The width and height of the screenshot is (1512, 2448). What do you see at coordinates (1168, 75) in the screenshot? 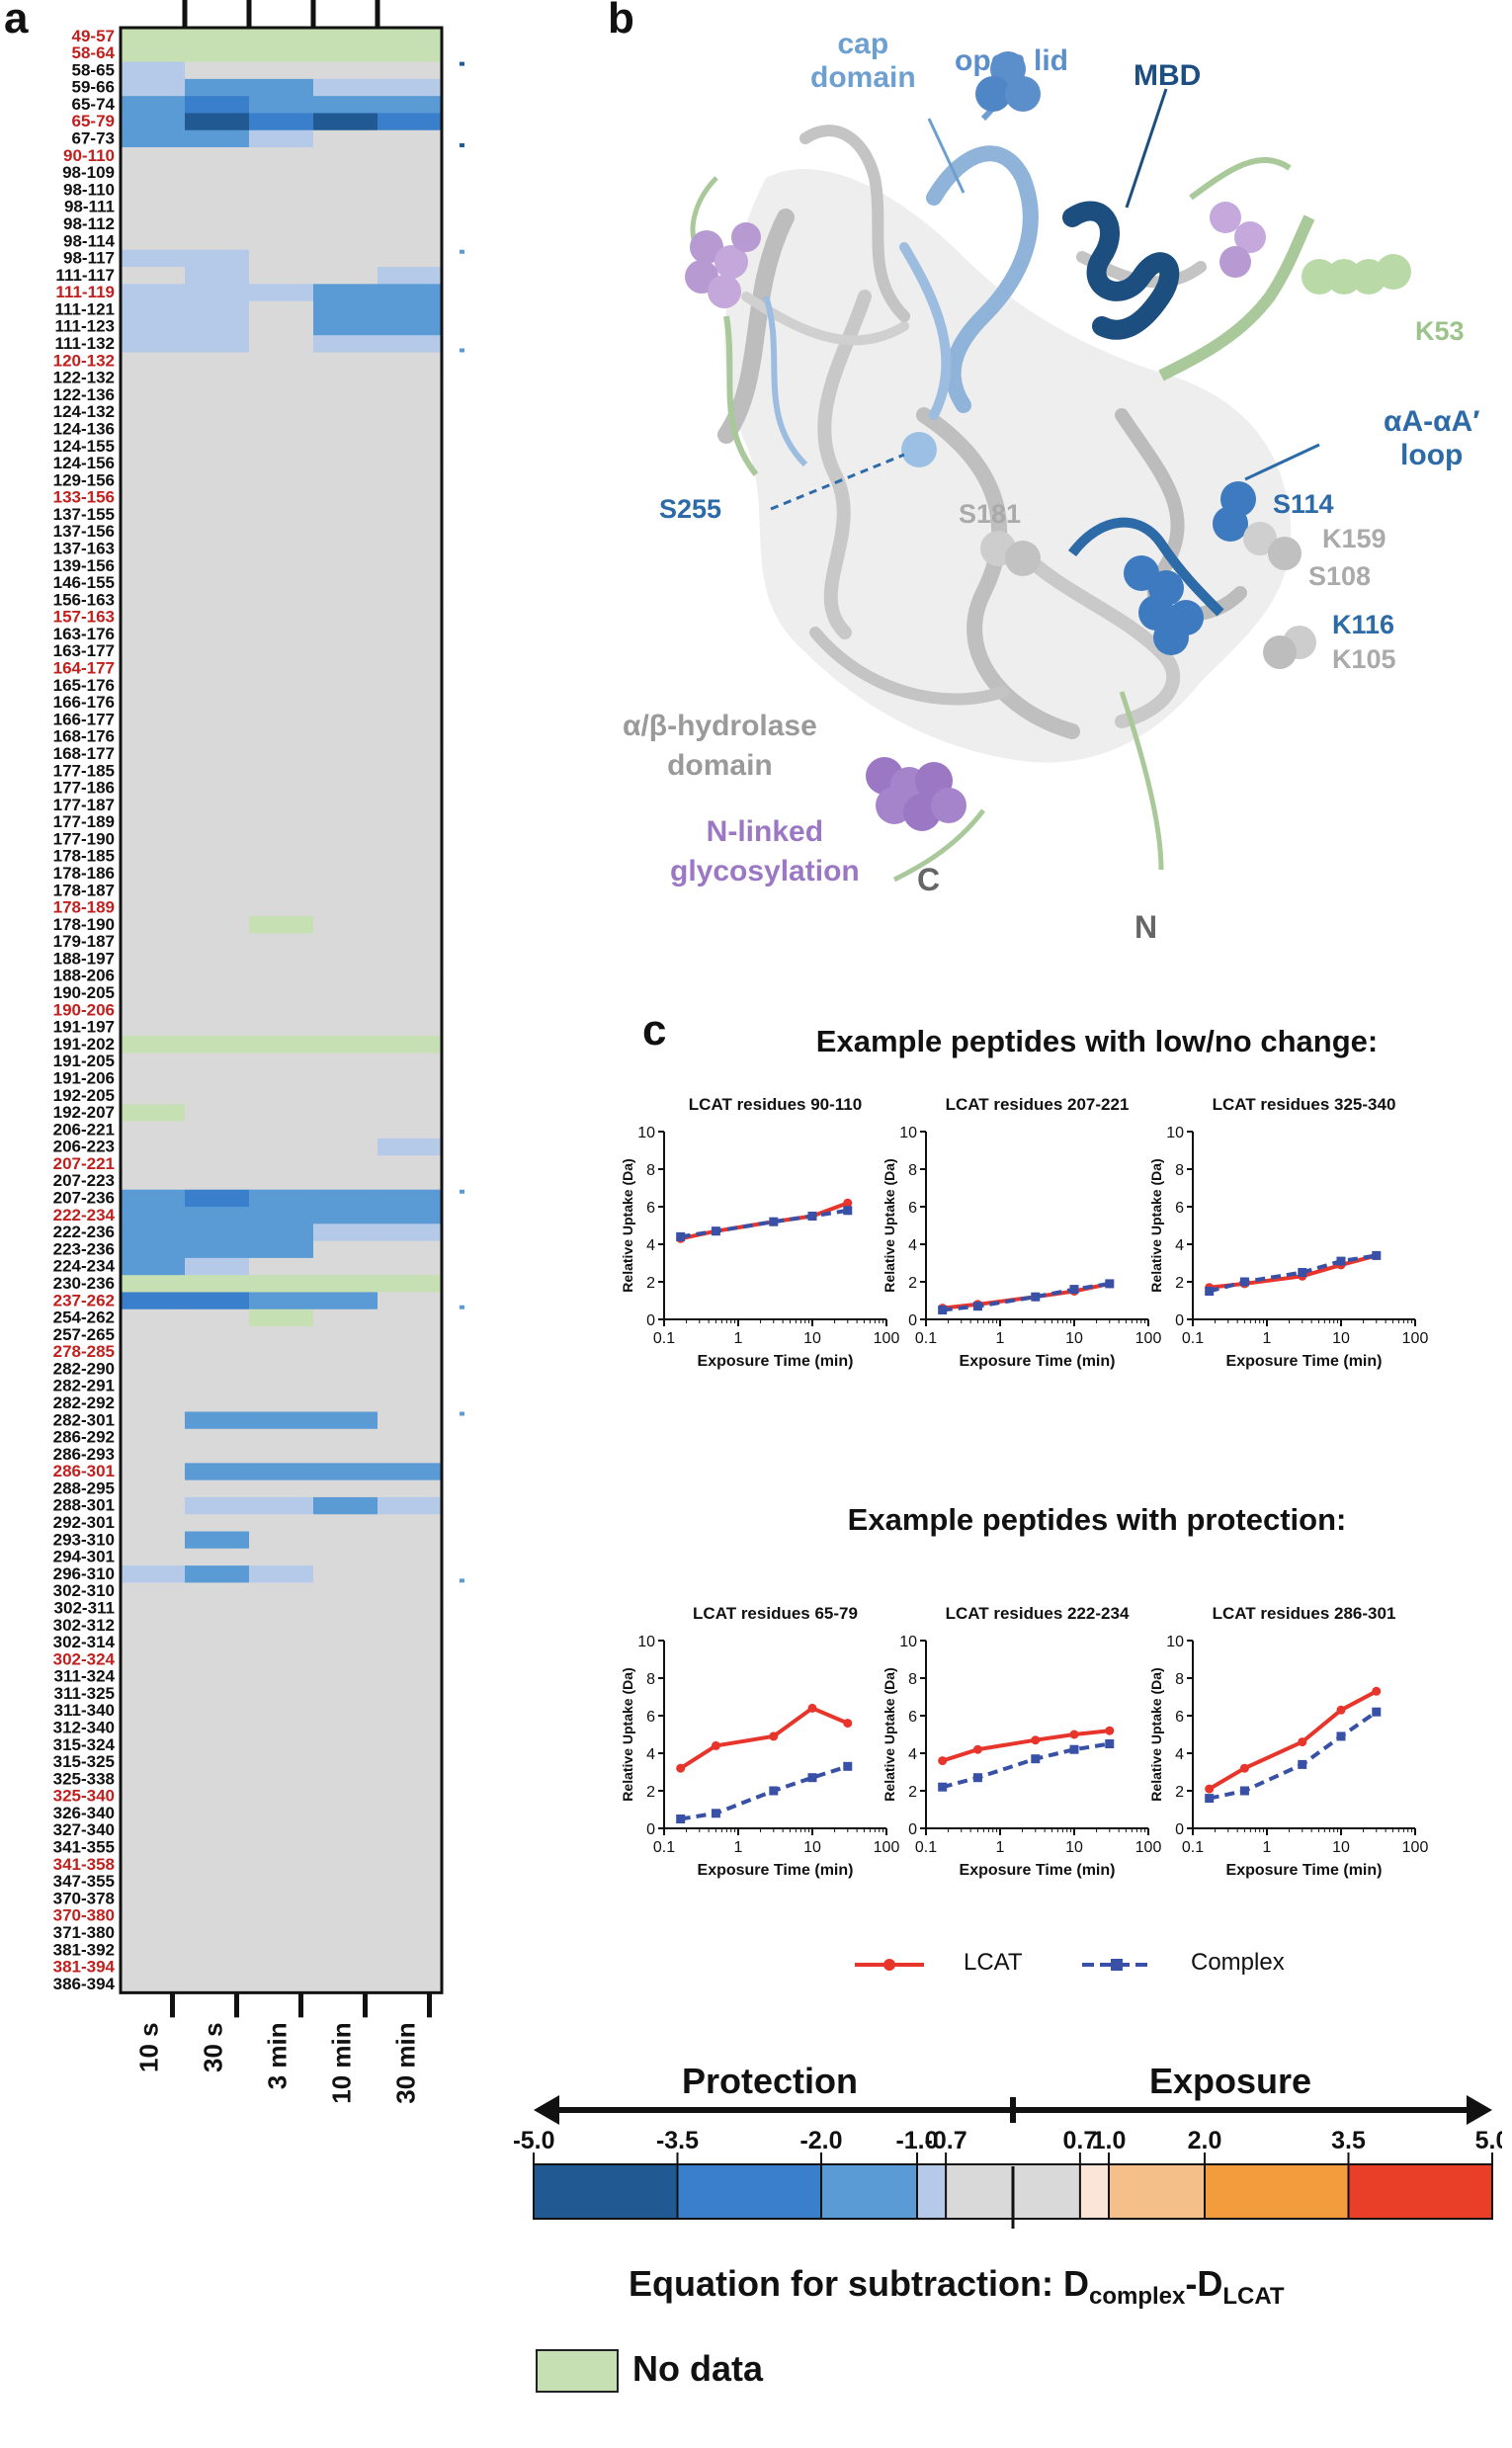
I see `mbd-structure-label: MBD` at bounding box center [1168, 75].